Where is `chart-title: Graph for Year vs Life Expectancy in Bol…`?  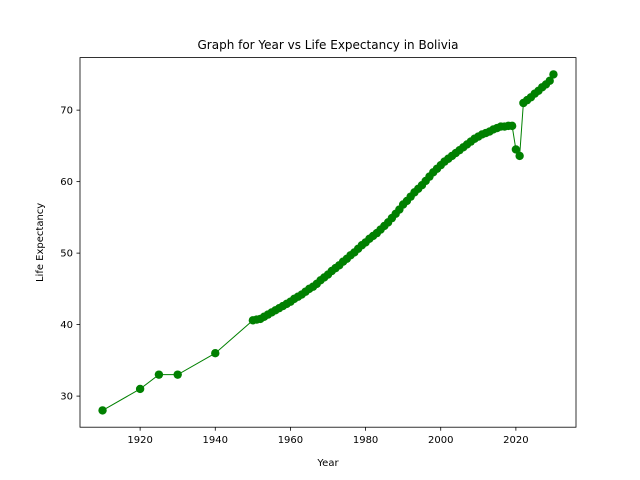
chart-title: Graph for Year vs Life Expectancy in Bol… is located at coordinates (327, 45).